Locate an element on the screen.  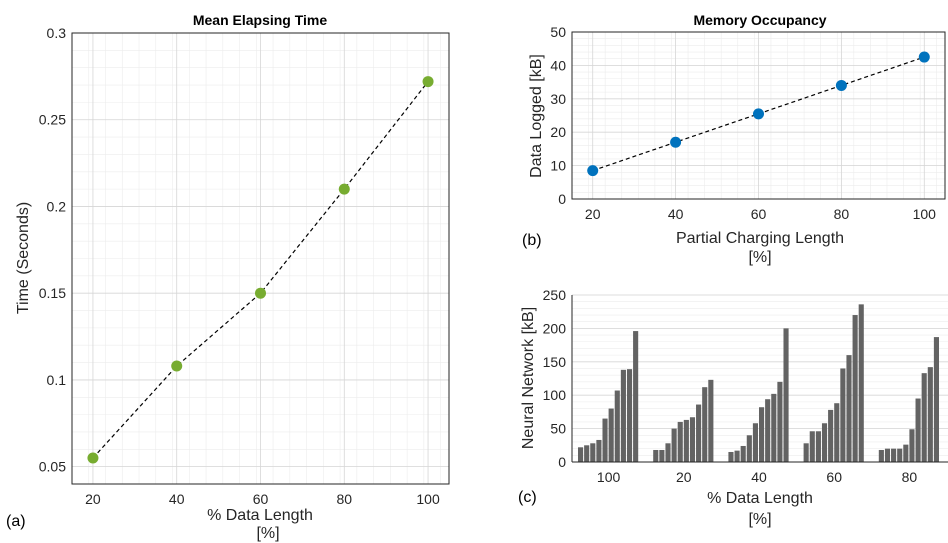
chart-b-points is located at coordinates (758, 114).